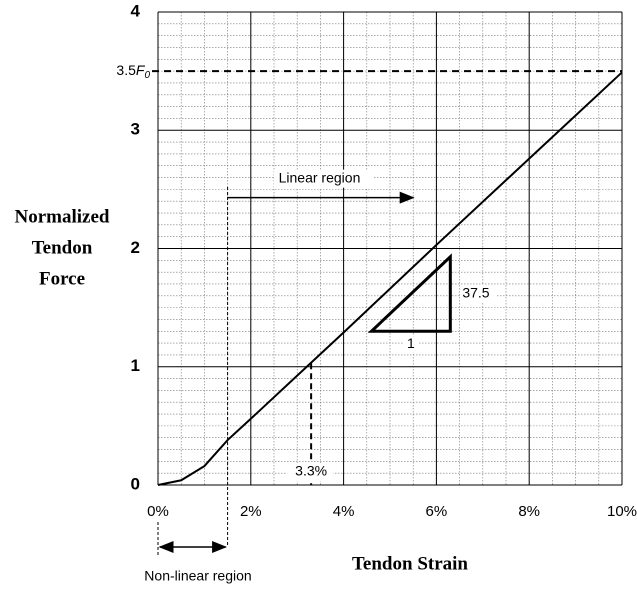 The image size is (637, 590). I want to click on y-axis-title: Force, so click(62, 278).